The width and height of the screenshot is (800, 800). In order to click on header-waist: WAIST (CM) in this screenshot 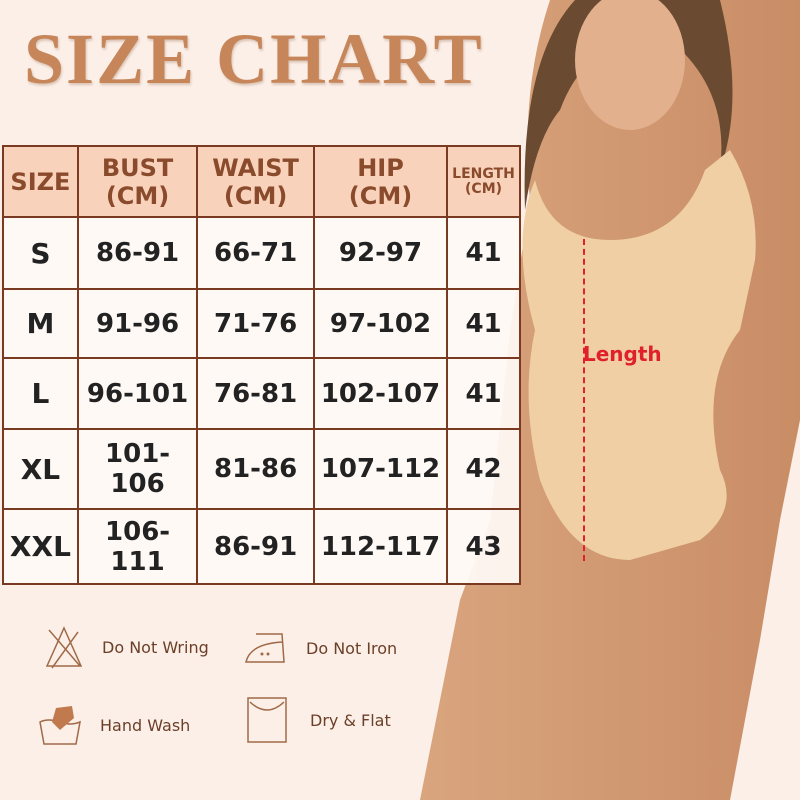, I will do `click(255, 181)`.